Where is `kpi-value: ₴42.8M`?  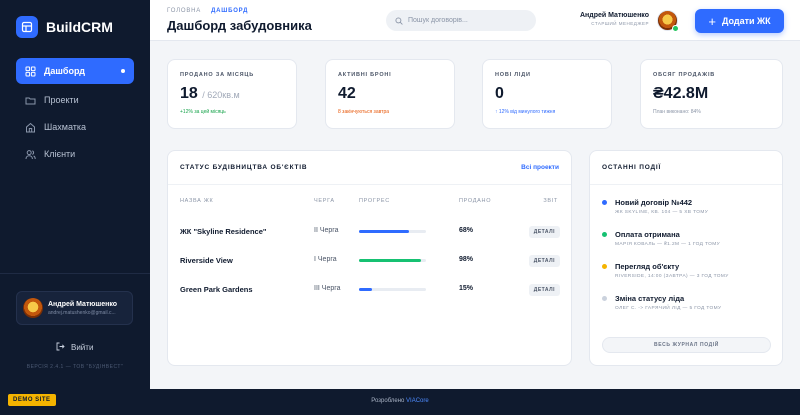 kpi-value: ₴42.8M is located at coordinates (681, 93).